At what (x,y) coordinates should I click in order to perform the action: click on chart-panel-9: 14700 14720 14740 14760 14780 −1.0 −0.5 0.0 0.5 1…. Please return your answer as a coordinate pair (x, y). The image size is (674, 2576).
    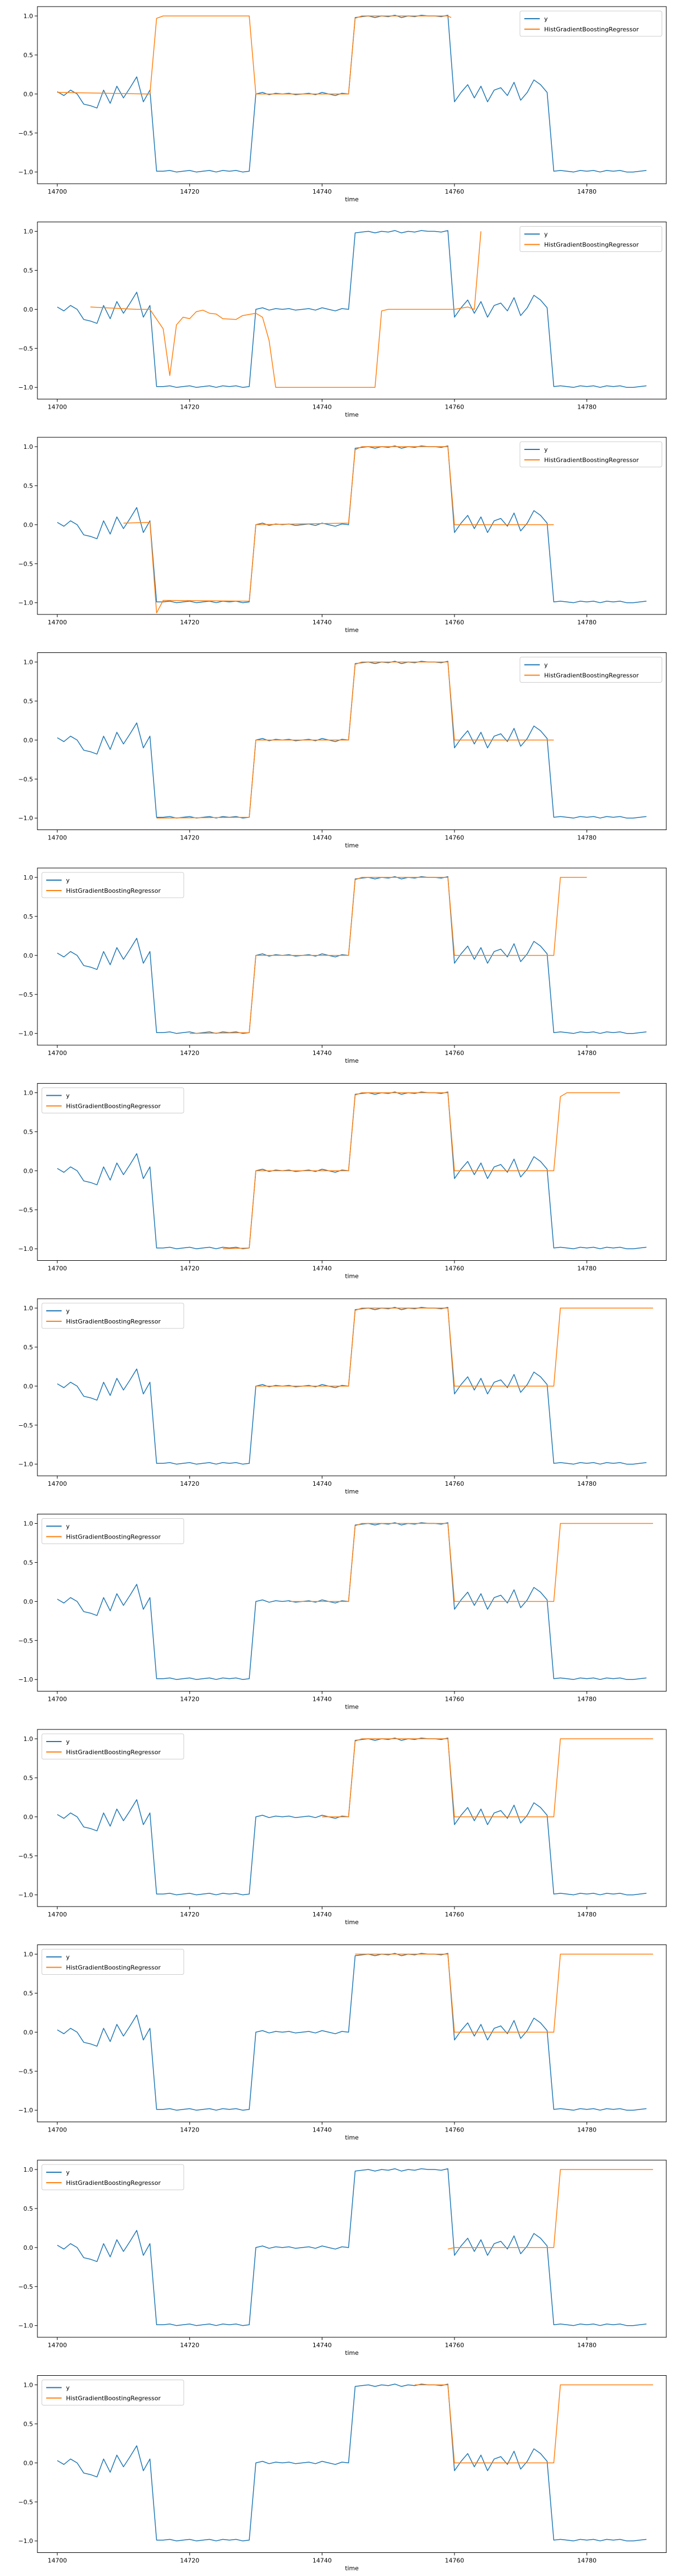
    Looking at the image, I should click on (342, 1827).